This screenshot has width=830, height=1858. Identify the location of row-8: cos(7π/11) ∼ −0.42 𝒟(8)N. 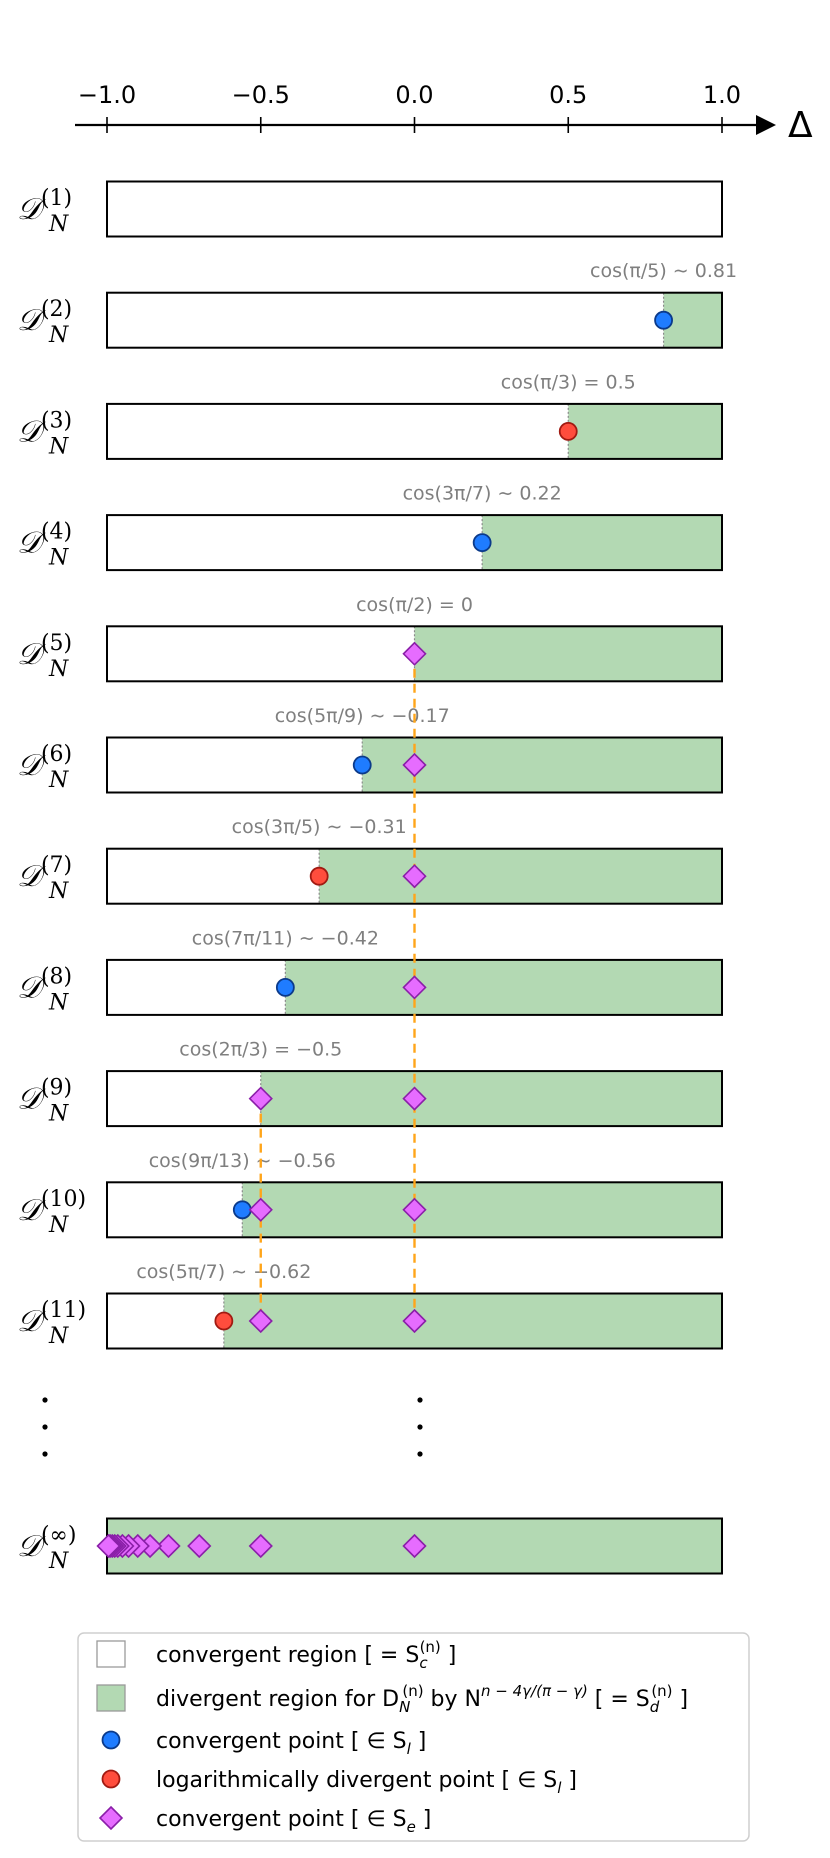
(370, 971).